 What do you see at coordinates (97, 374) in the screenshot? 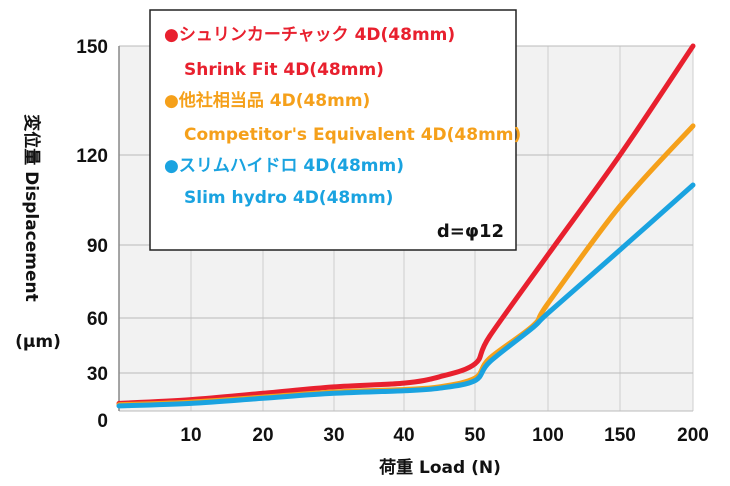
I see `y-tick-label-1: 30` at bounding box center [97, 374].